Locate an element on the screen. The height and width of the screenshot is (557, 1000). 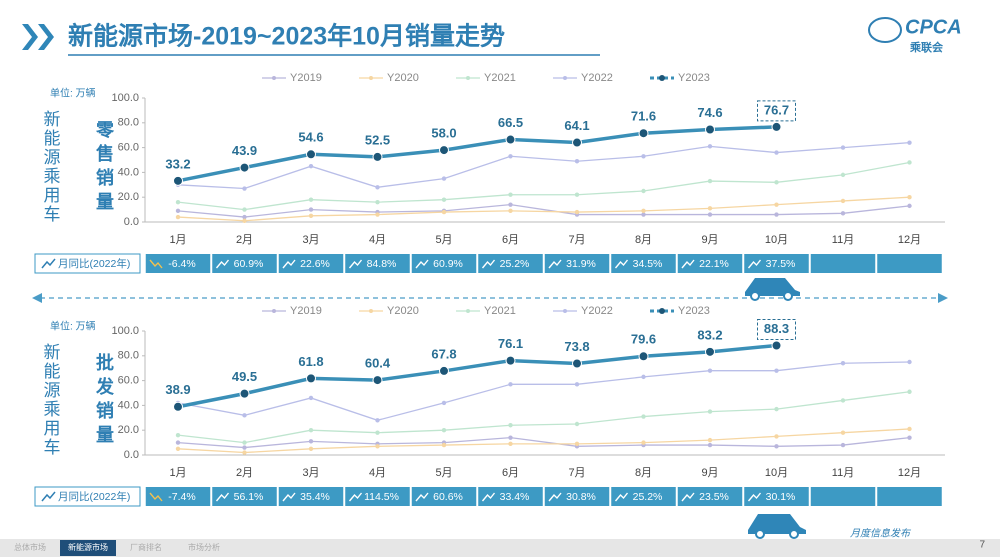
data-label: 79.6 is located at coordinates (643, 339).